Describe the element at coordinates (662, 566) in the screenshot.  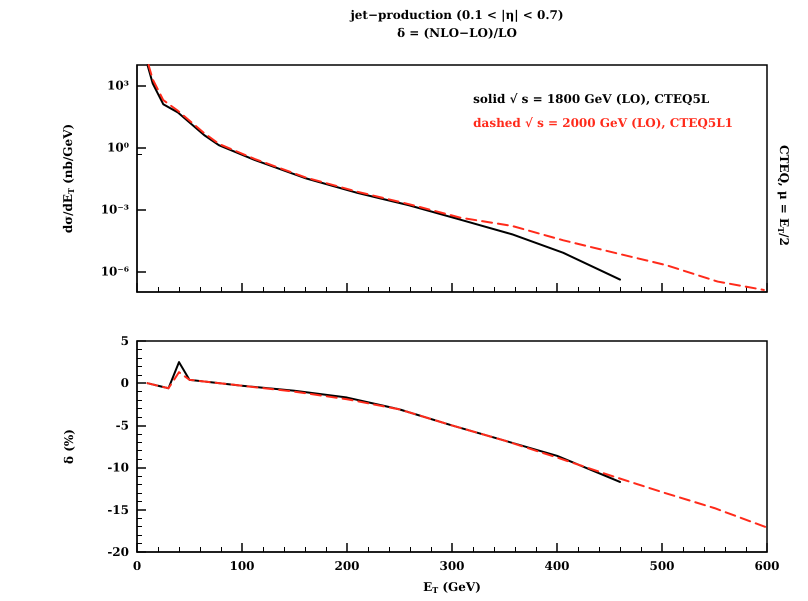
I see `x-tick-label: 500` at that location.